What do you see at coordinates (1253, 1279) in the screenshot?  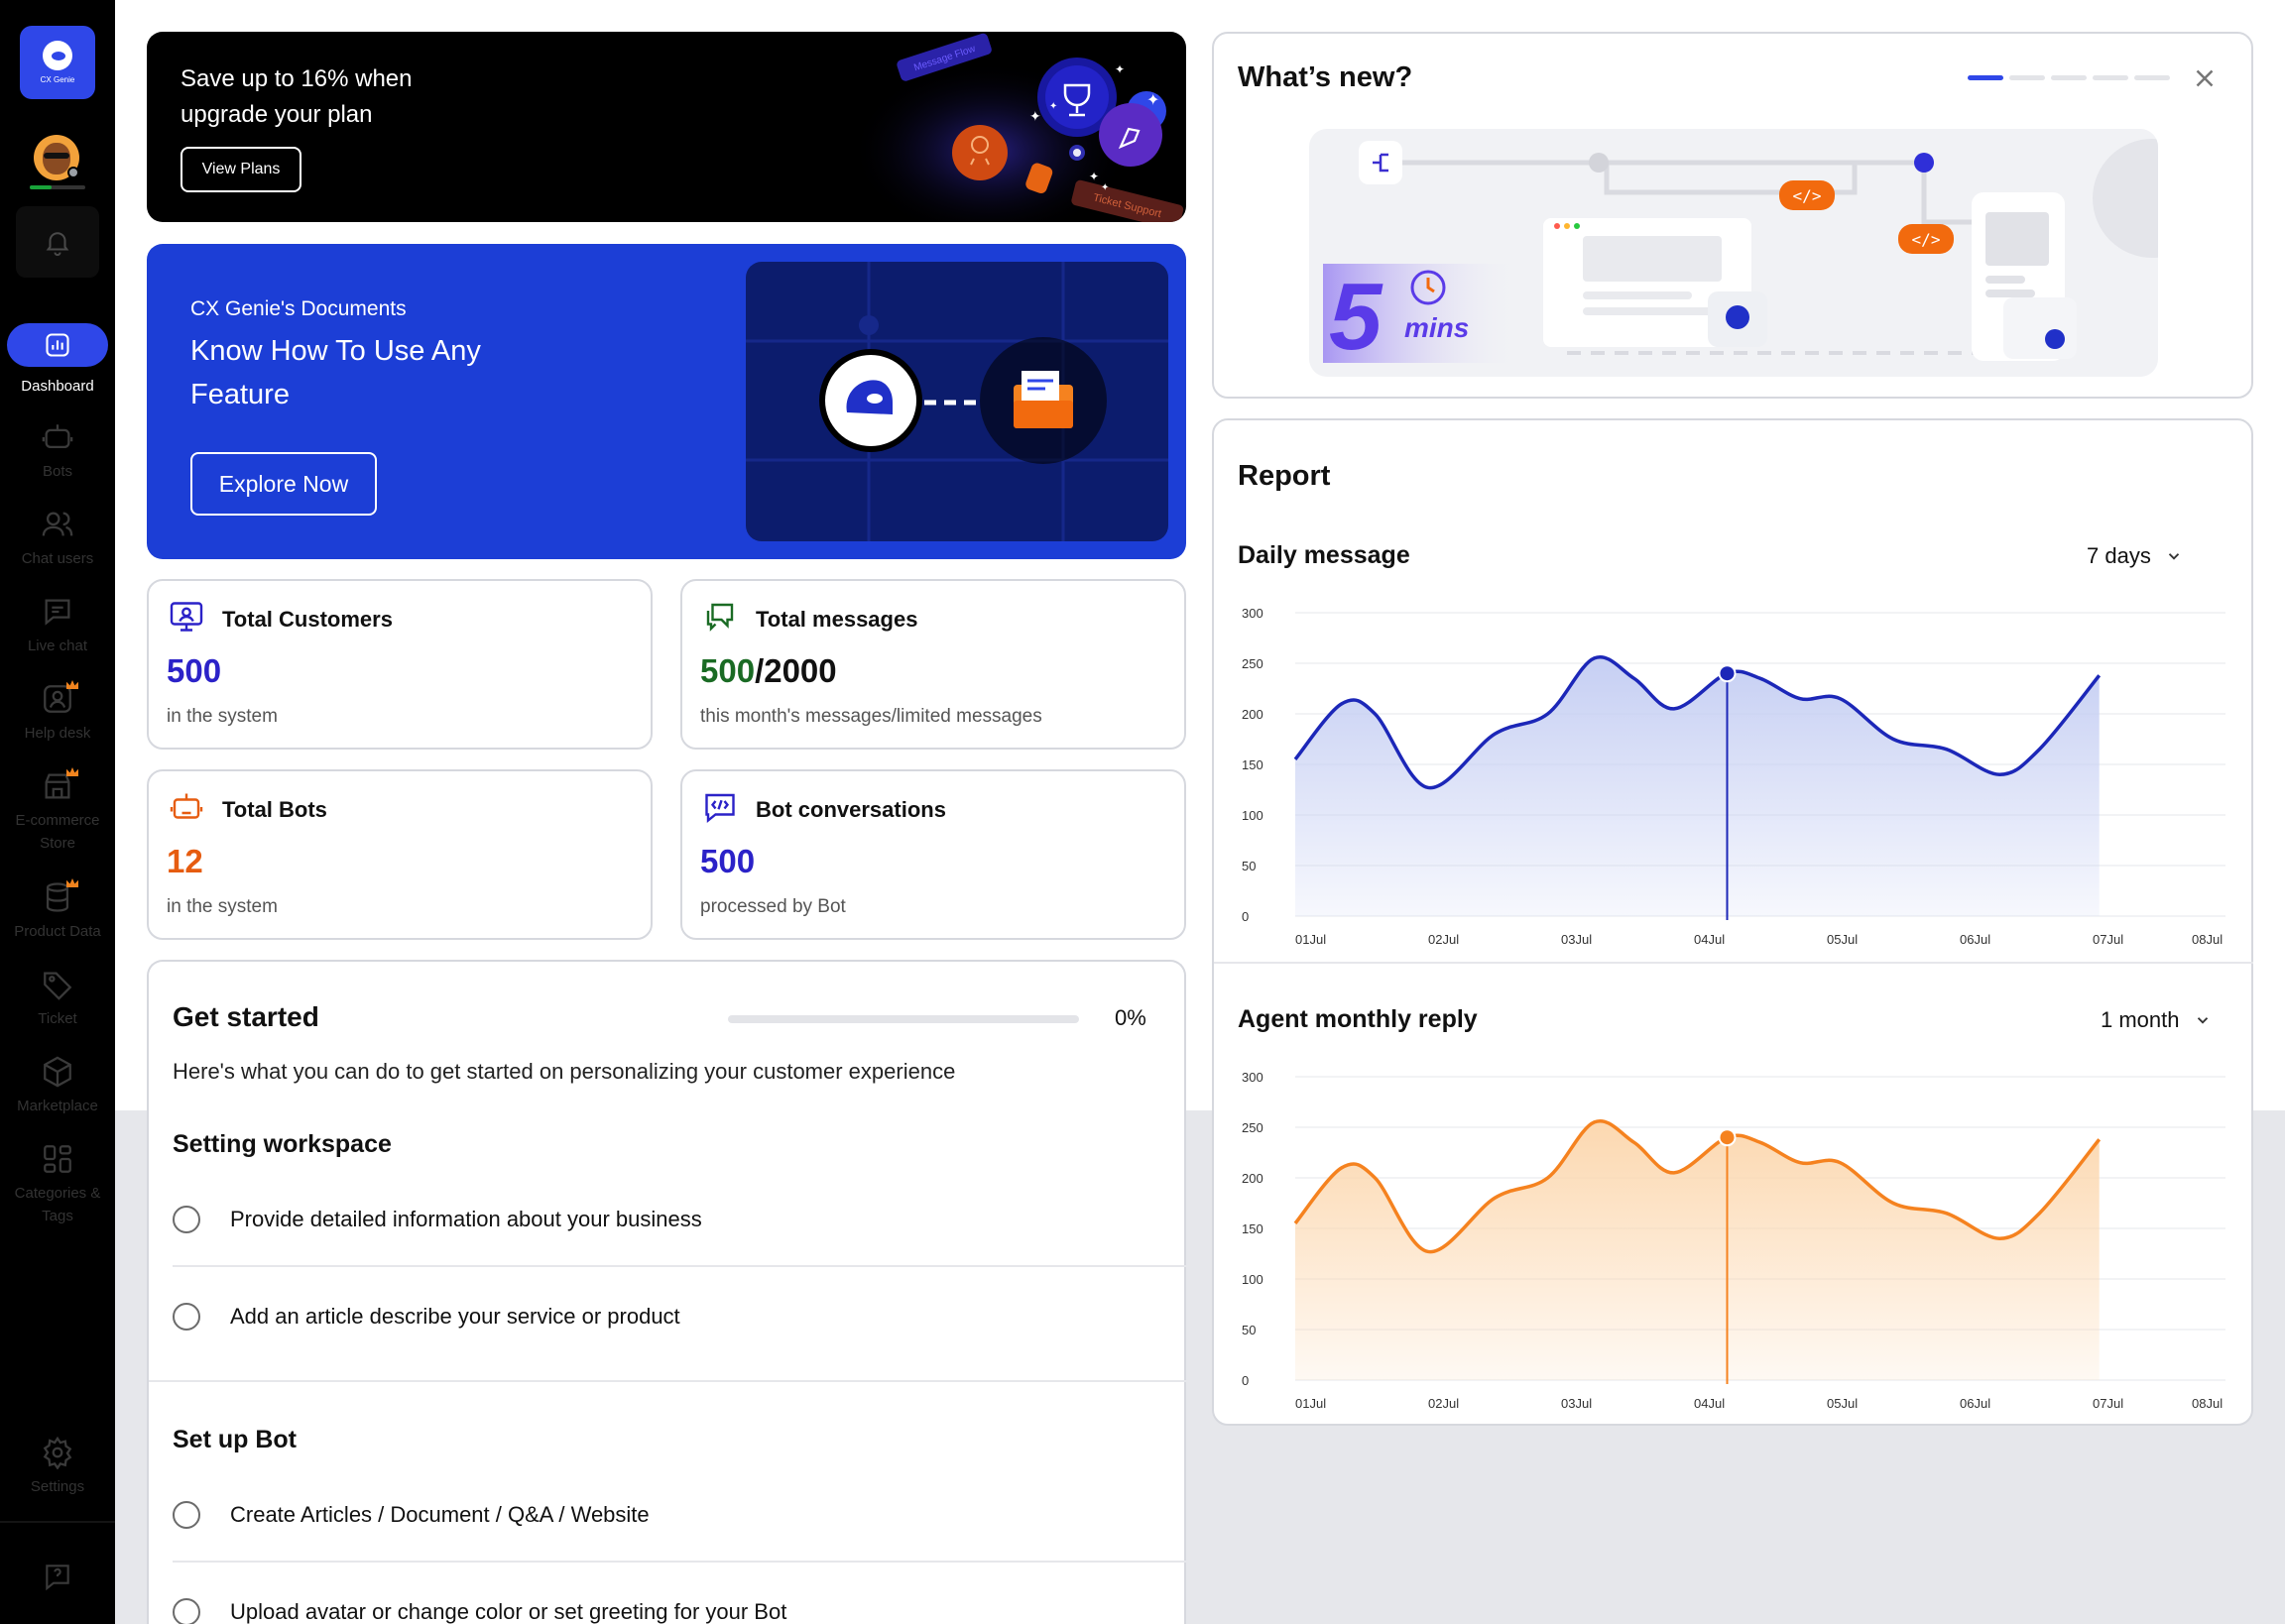 I see `y-tick-label: 100` at bounding box center [1253, 1279].